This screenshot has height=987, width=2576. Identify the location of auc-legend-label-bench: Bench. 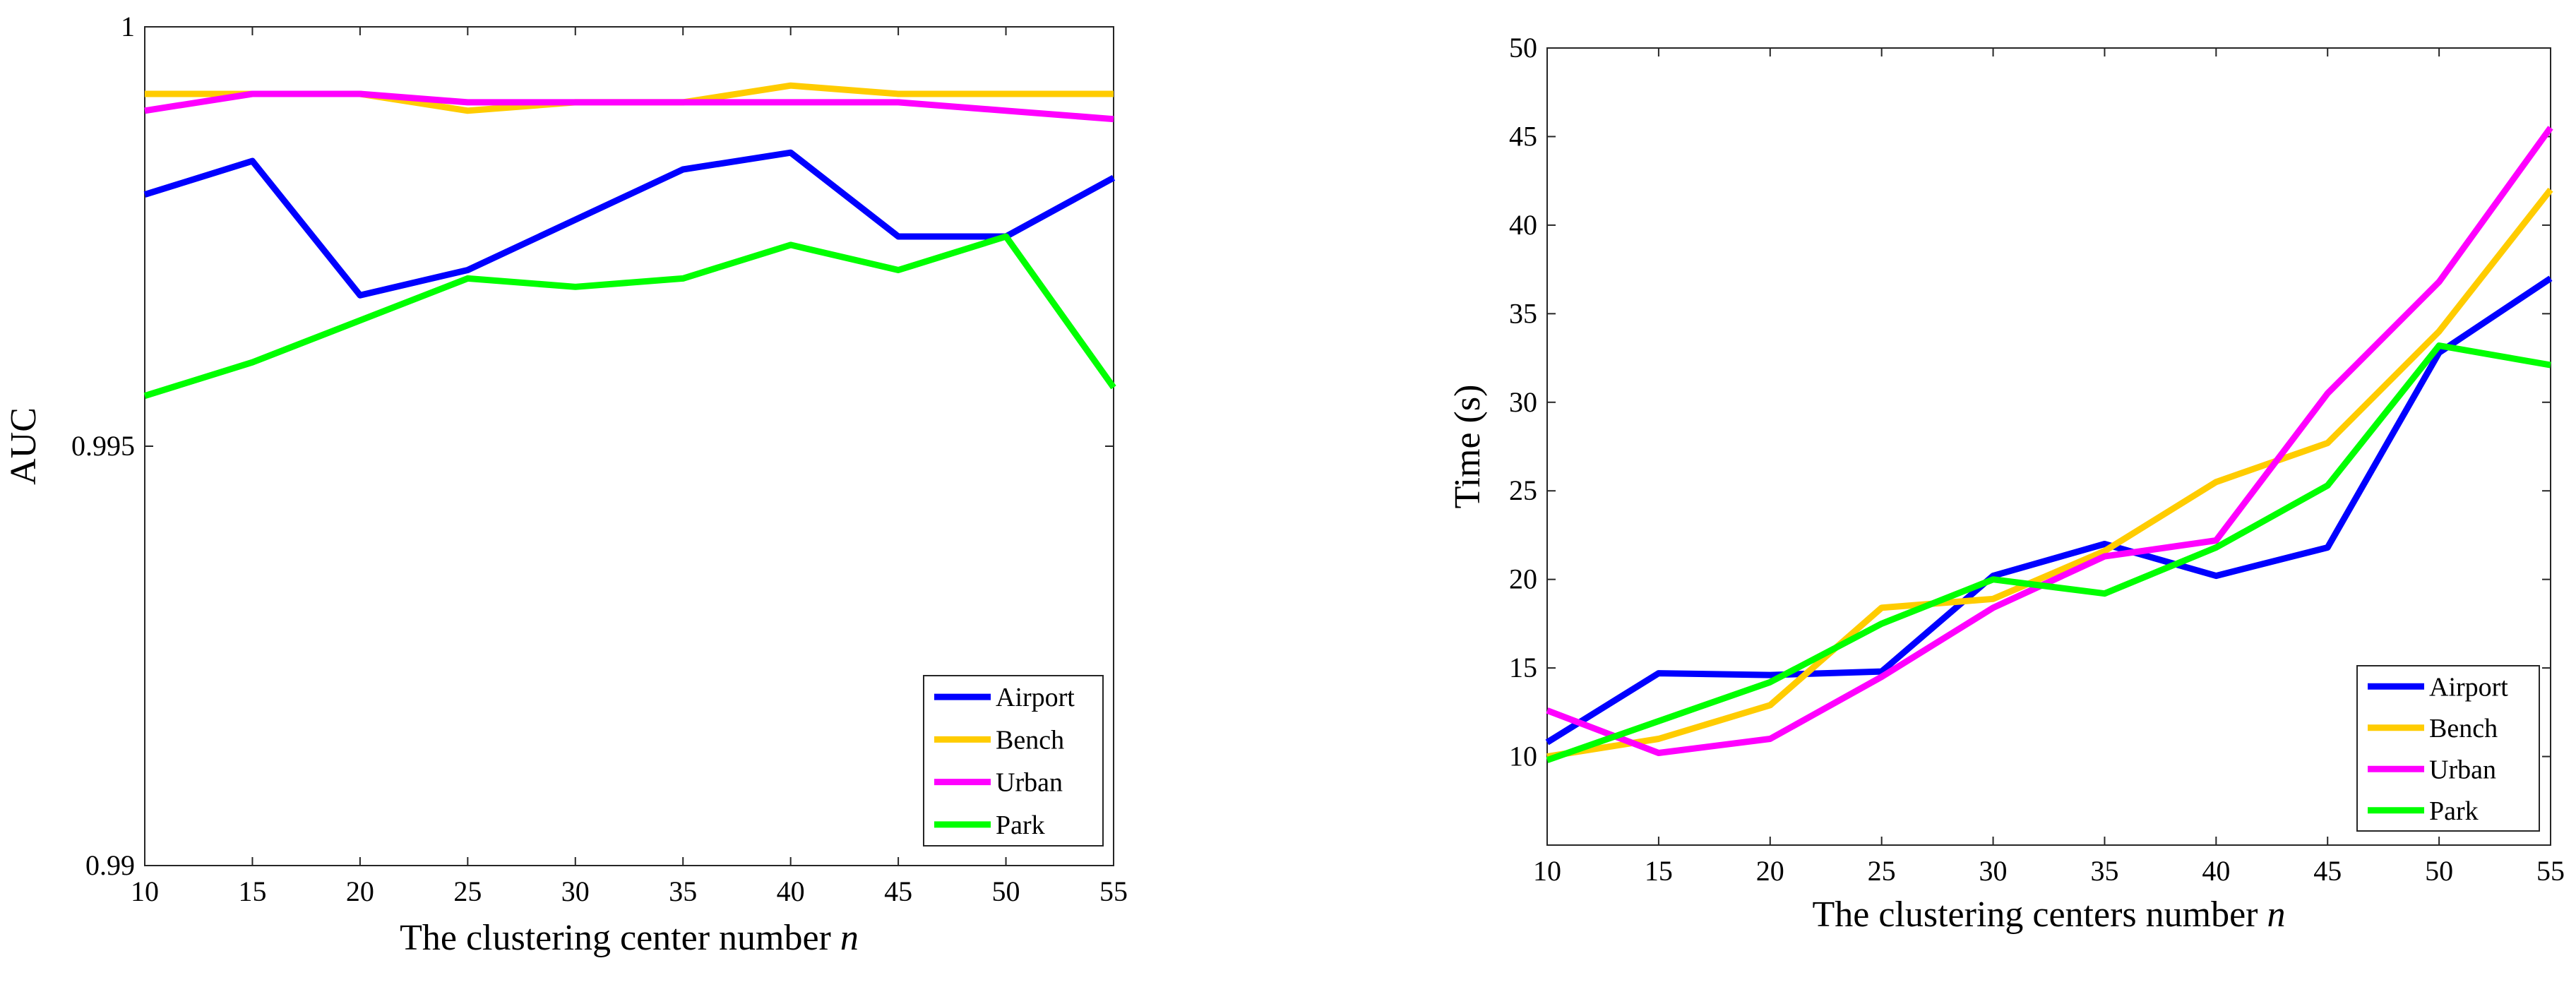
(1030, 740).